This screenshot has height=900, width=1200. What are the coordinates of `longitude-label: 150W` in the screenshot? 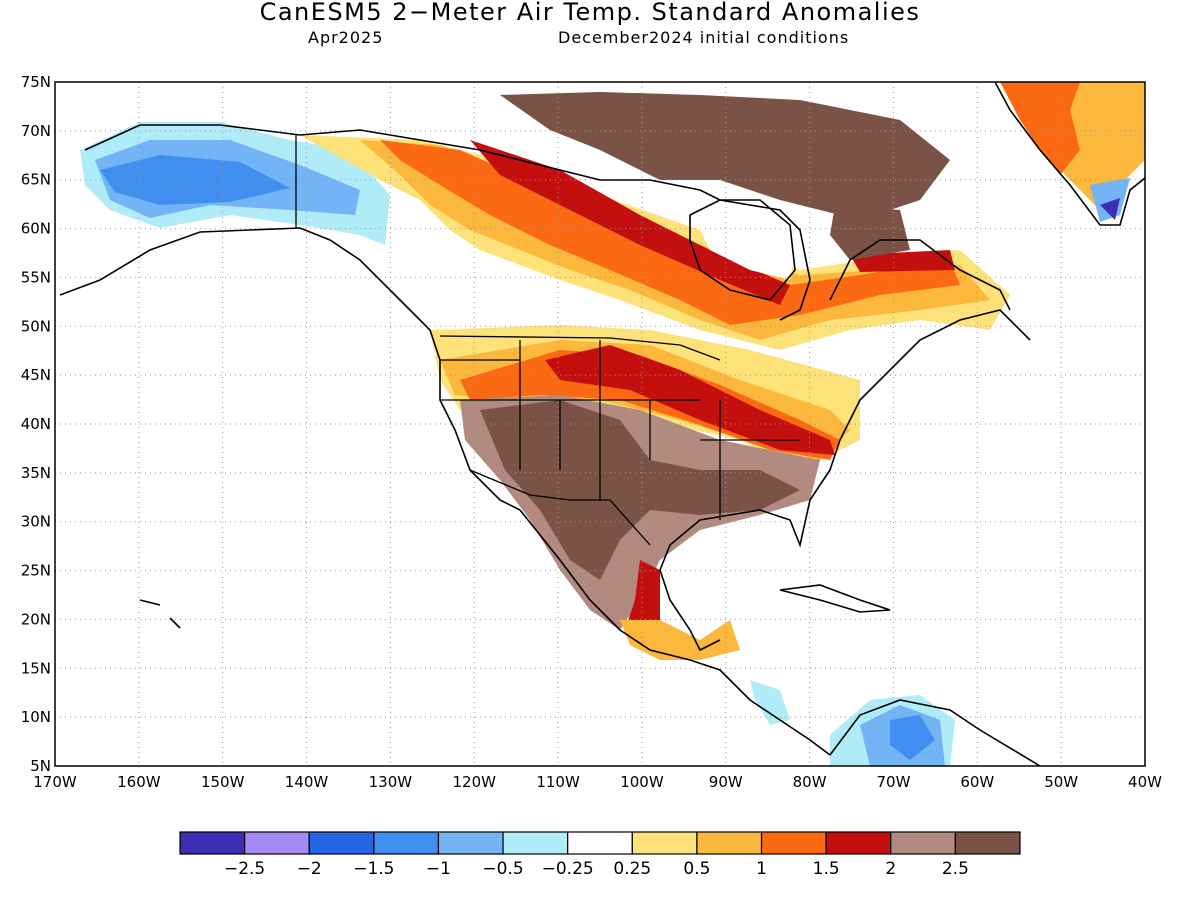 It's located at (223, 782).